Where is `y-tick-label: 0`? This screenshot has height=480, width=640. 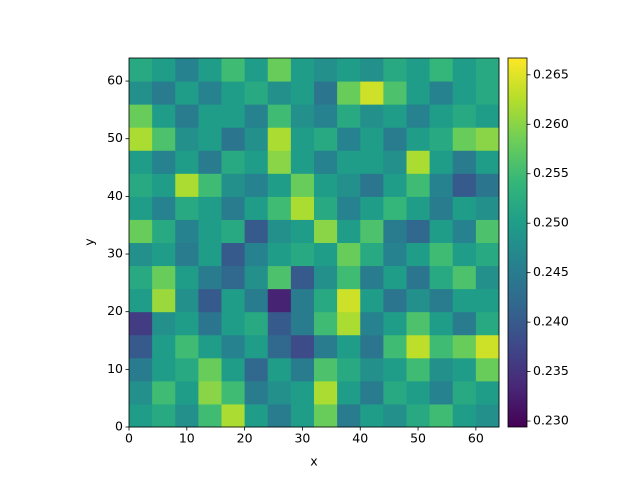 y-tick-label: 0 is located at coordinates (119, 426).